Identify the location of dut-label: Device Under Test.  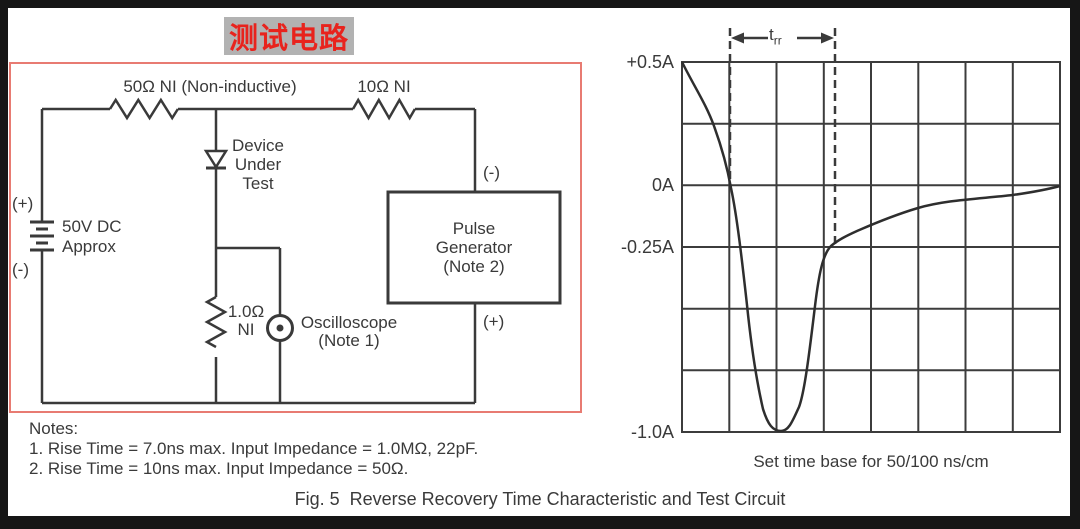
(258, 164).